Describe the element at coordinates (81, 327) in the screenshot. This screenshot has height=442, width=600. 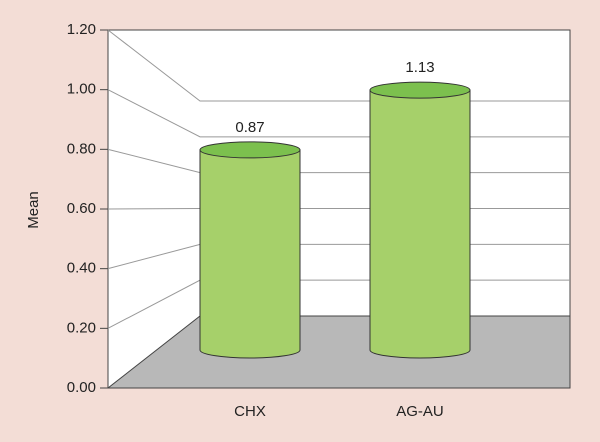
I see `y-tick-label: 0.20` at that location.